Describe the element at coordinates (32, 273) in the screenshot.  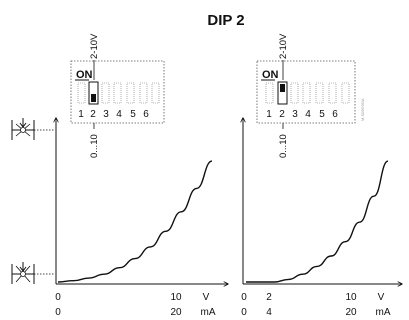
I see `damper-closed-icon` at that location.